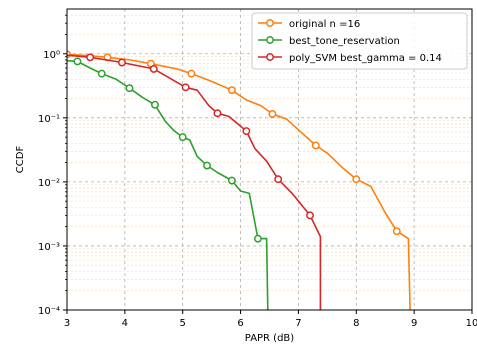  I want to click on y-tick-label: 10⁻¹, so click(49, 119).